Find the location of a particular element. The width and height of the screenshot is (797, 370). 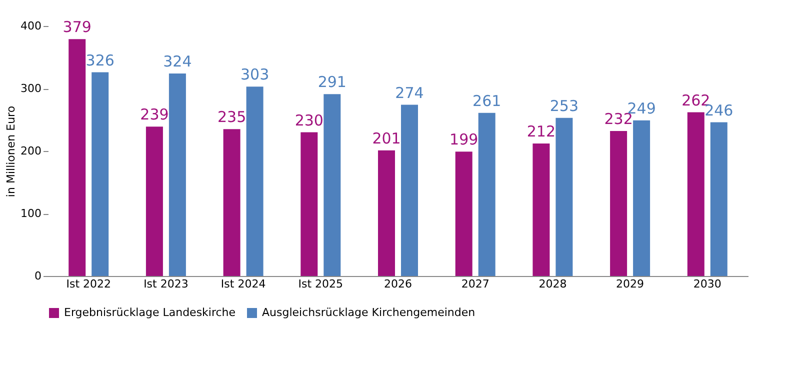

x-tick-label: 2028 is located at coordinates (552, 284).